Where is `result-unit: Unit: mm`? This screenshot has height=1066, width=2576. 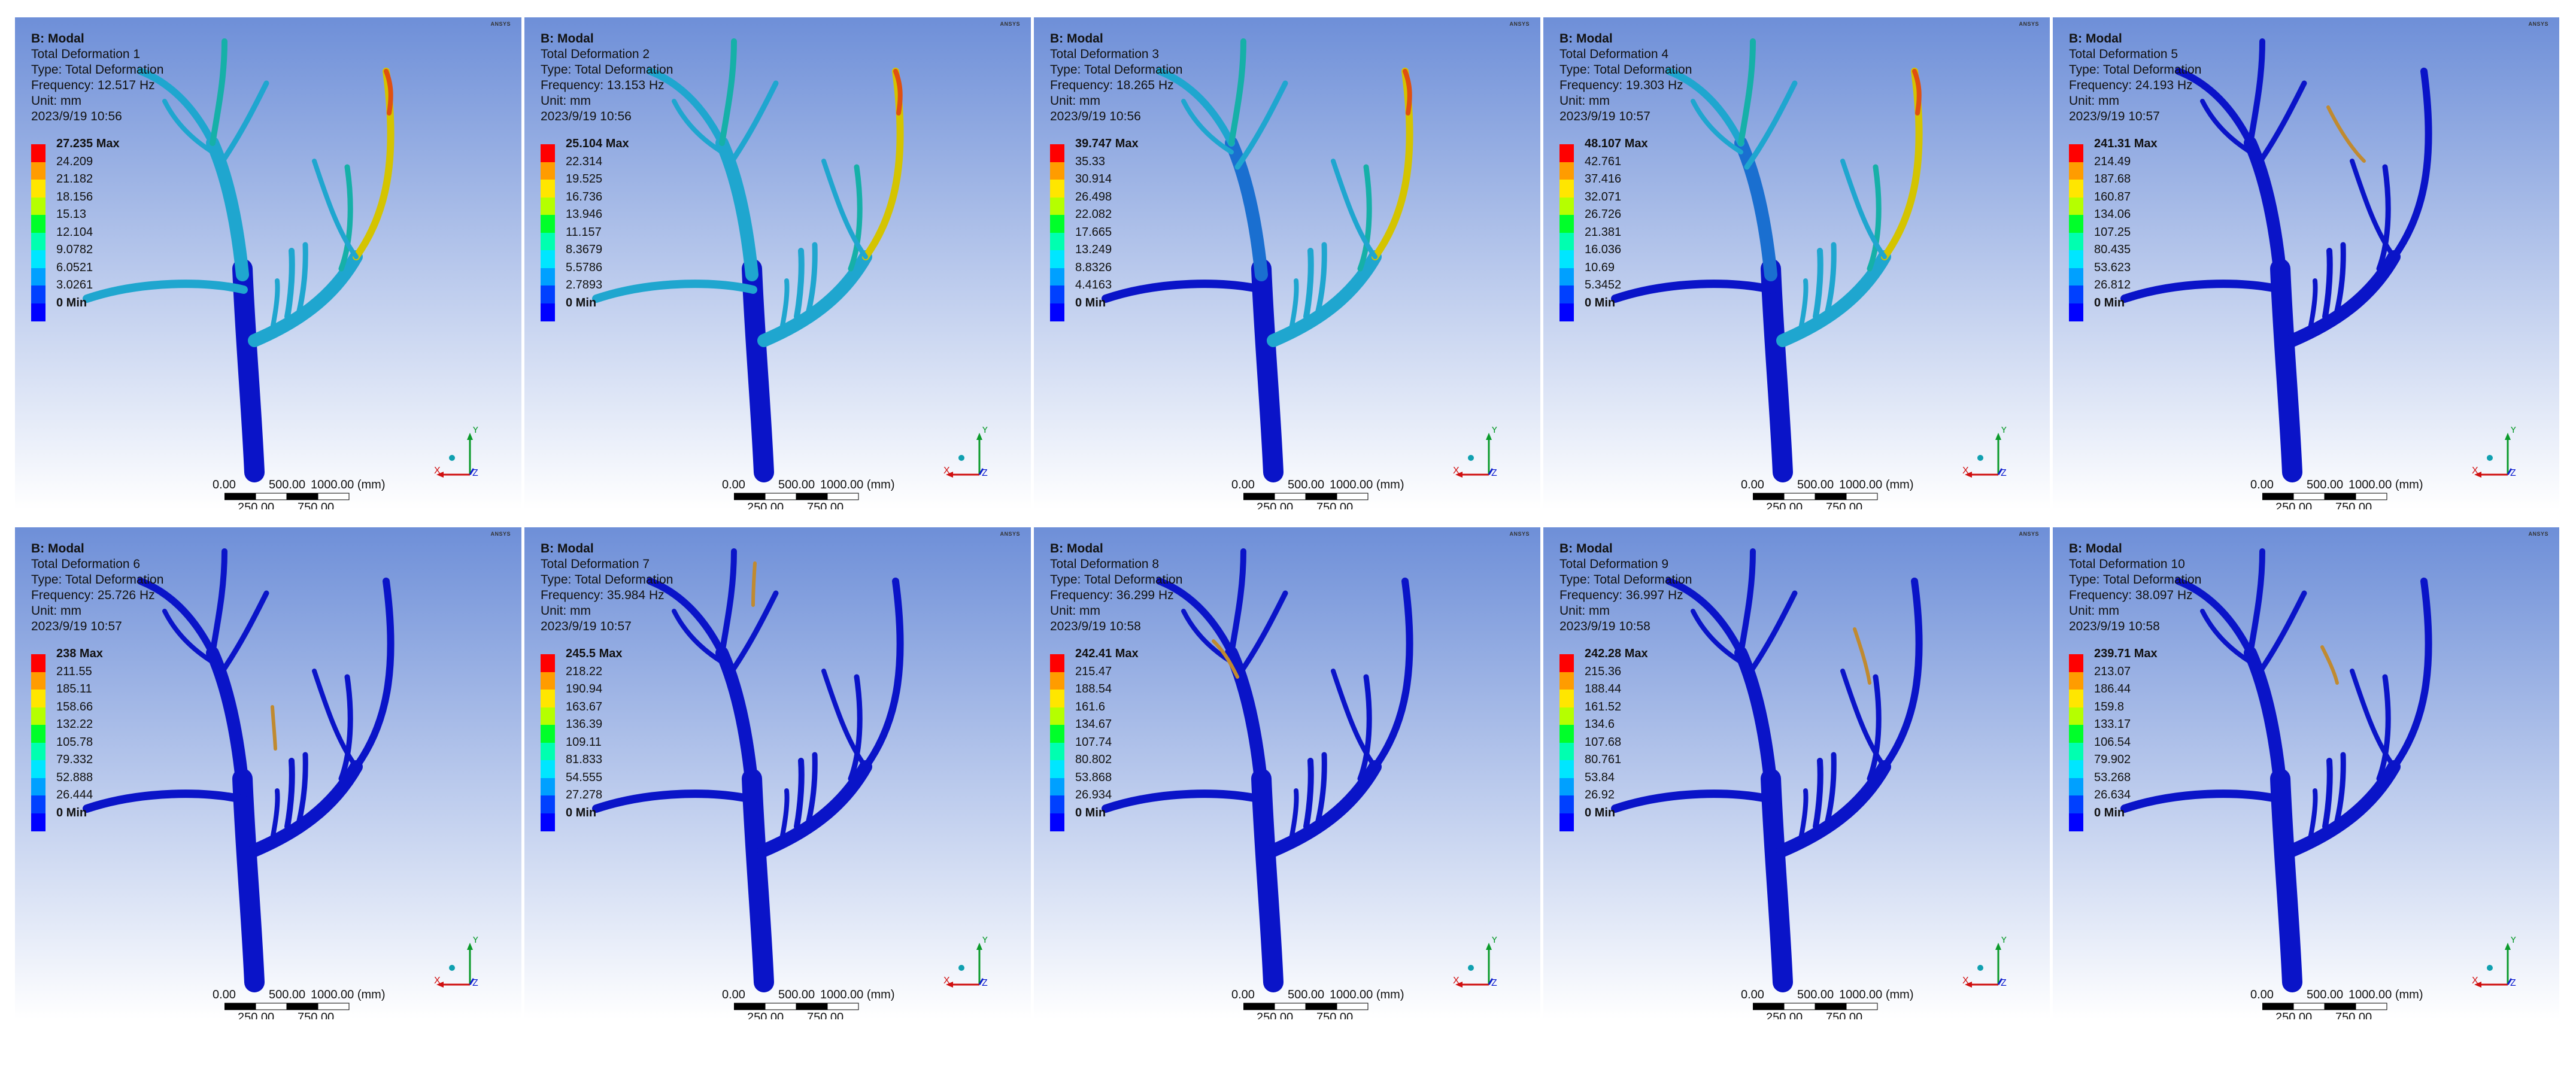 result-unit: Unit: mm is located at coordinates (566, 101).